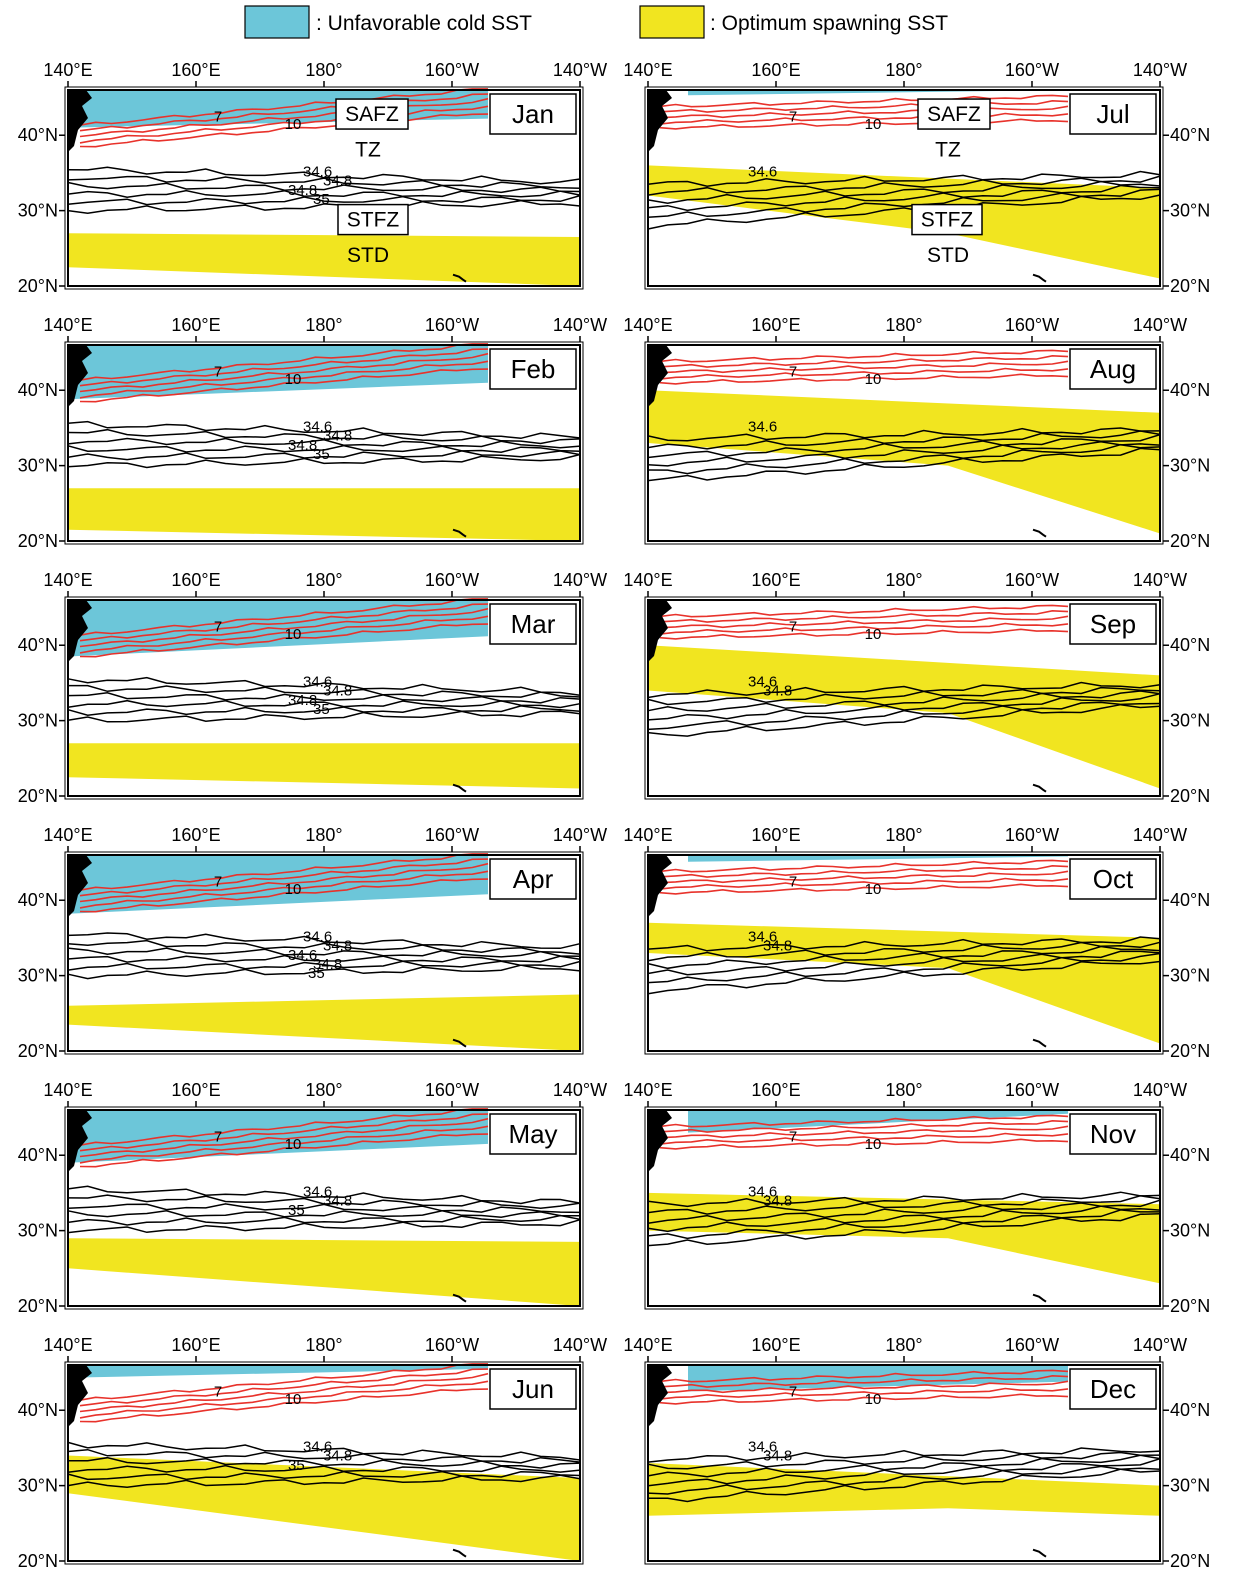  What do you see at coordinates (277, 22) in the screenshot?
I see `legend-swatch-cold` at bounding box center [277, 22].